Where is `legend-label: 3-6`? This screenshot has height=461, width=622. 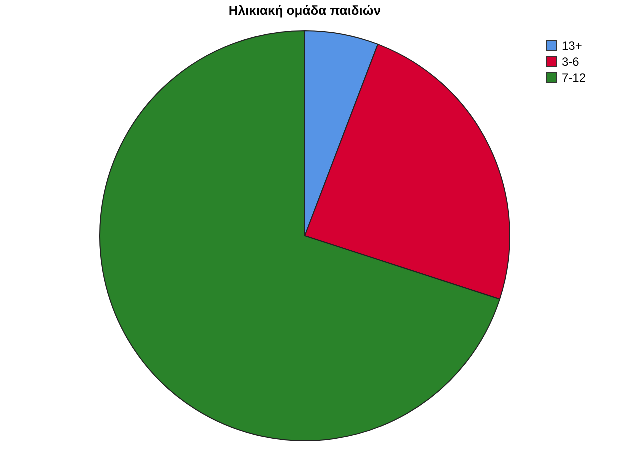
legend-label: 3-6 is located at coordinates (571, 62).